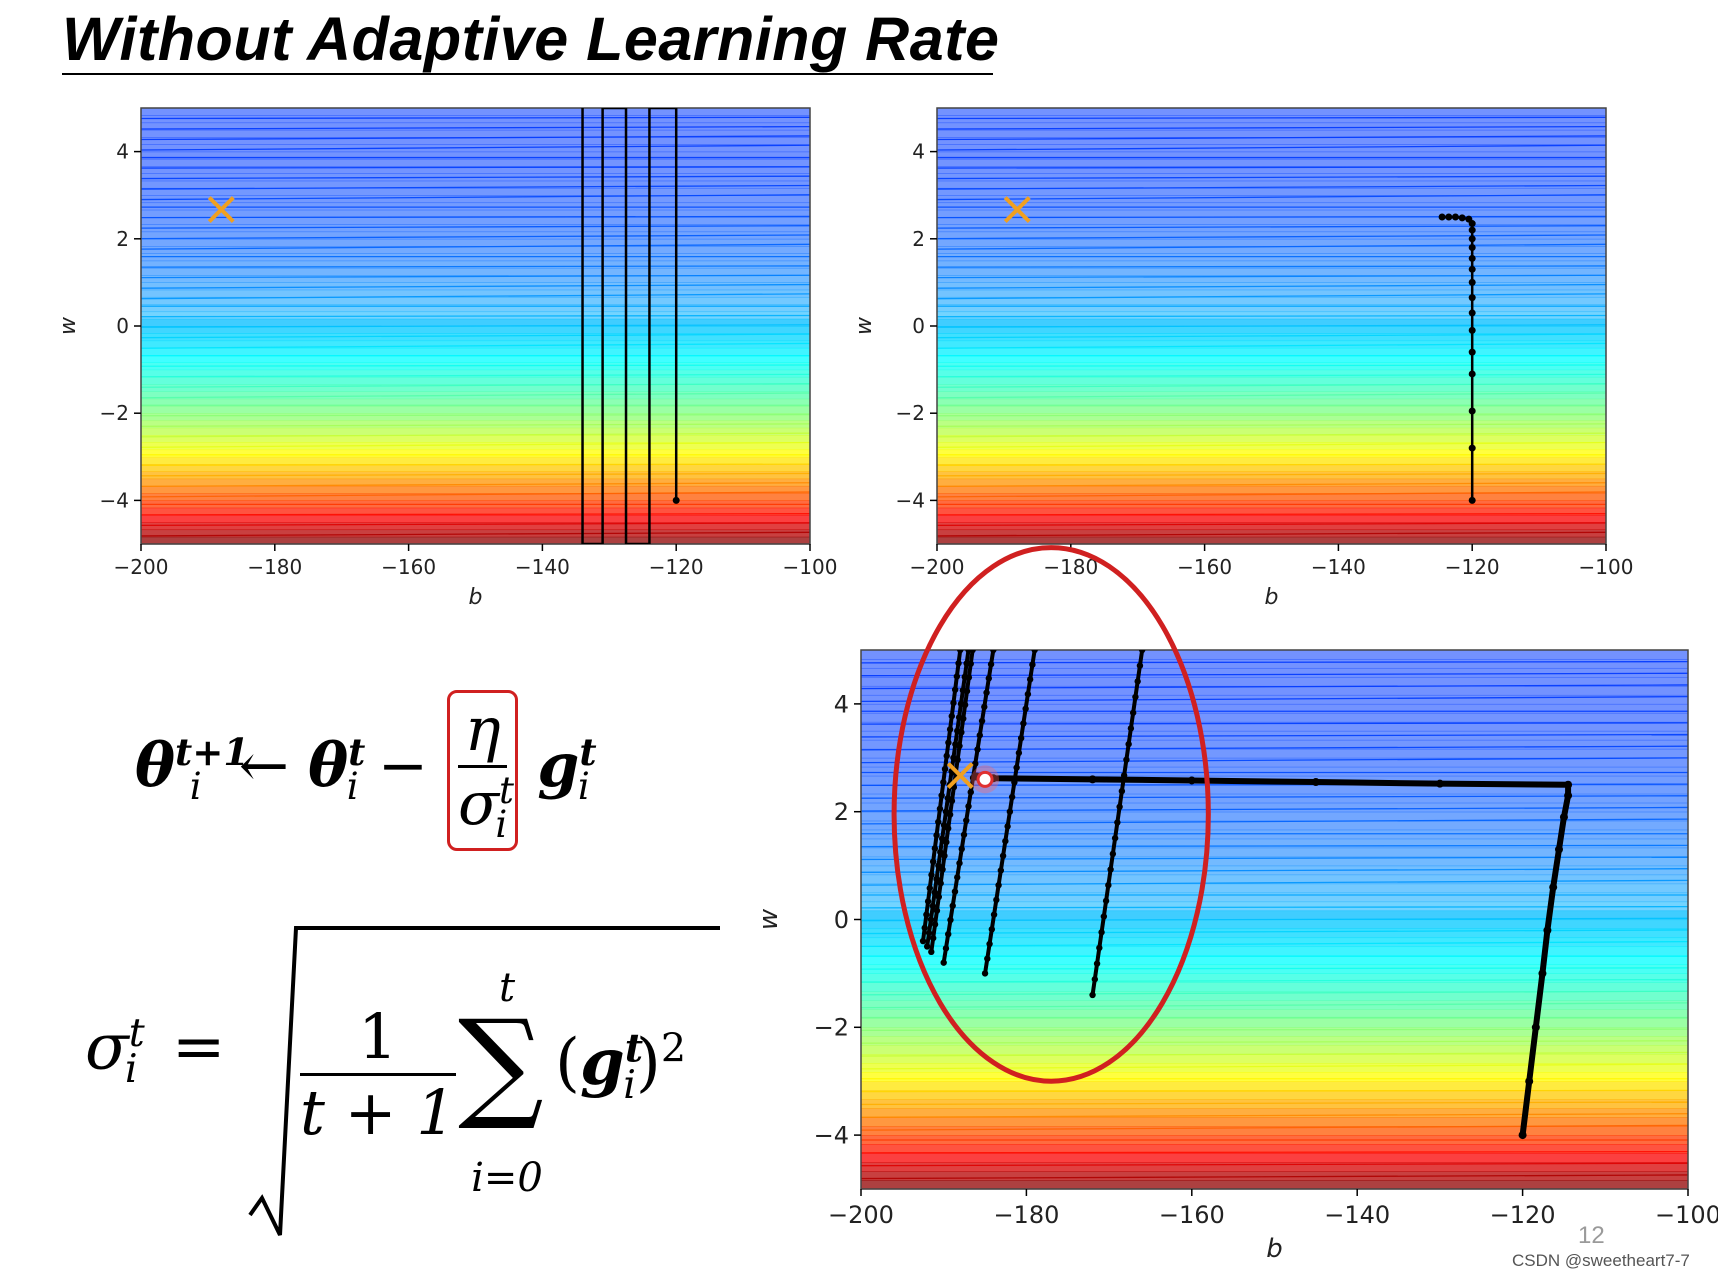 The image size is (1718, 1276). I want to click on y-axis-label: w, so click(864, 325).